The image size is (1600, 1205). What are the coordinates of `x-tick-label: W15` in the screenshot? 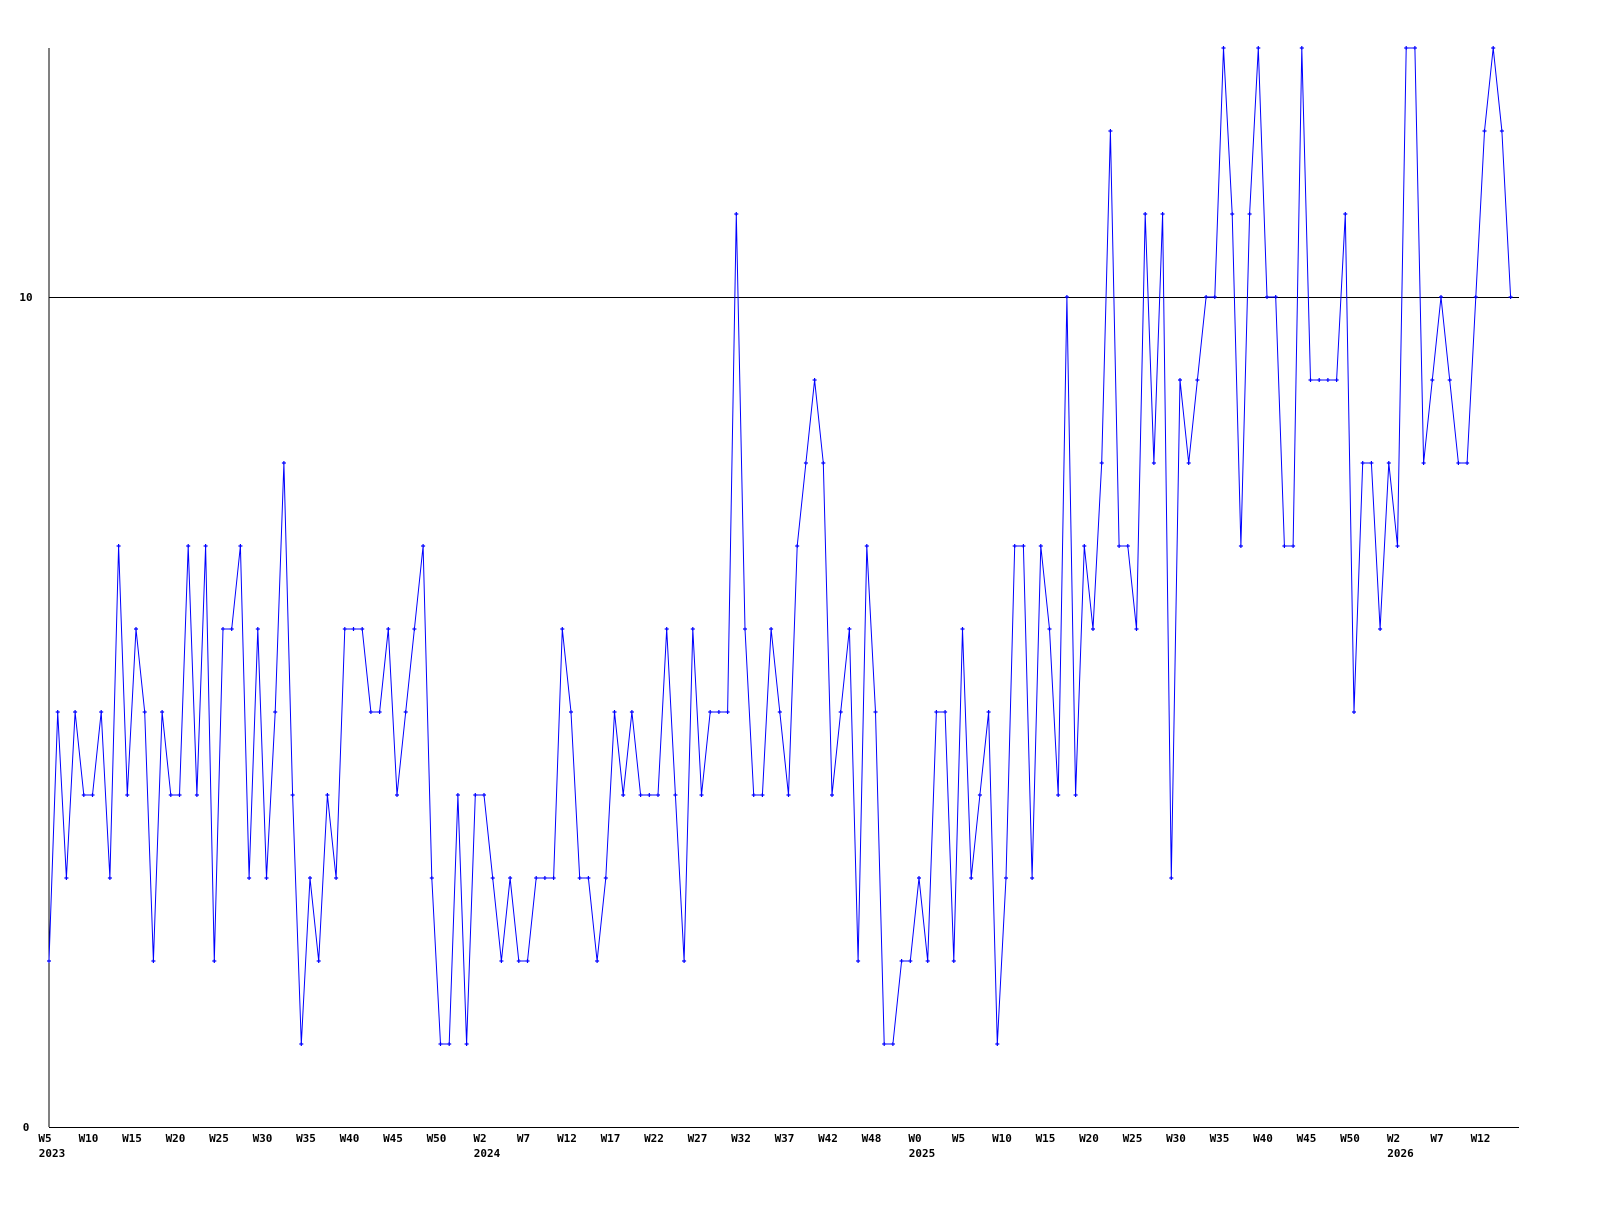 It's located at (1046, 1138).